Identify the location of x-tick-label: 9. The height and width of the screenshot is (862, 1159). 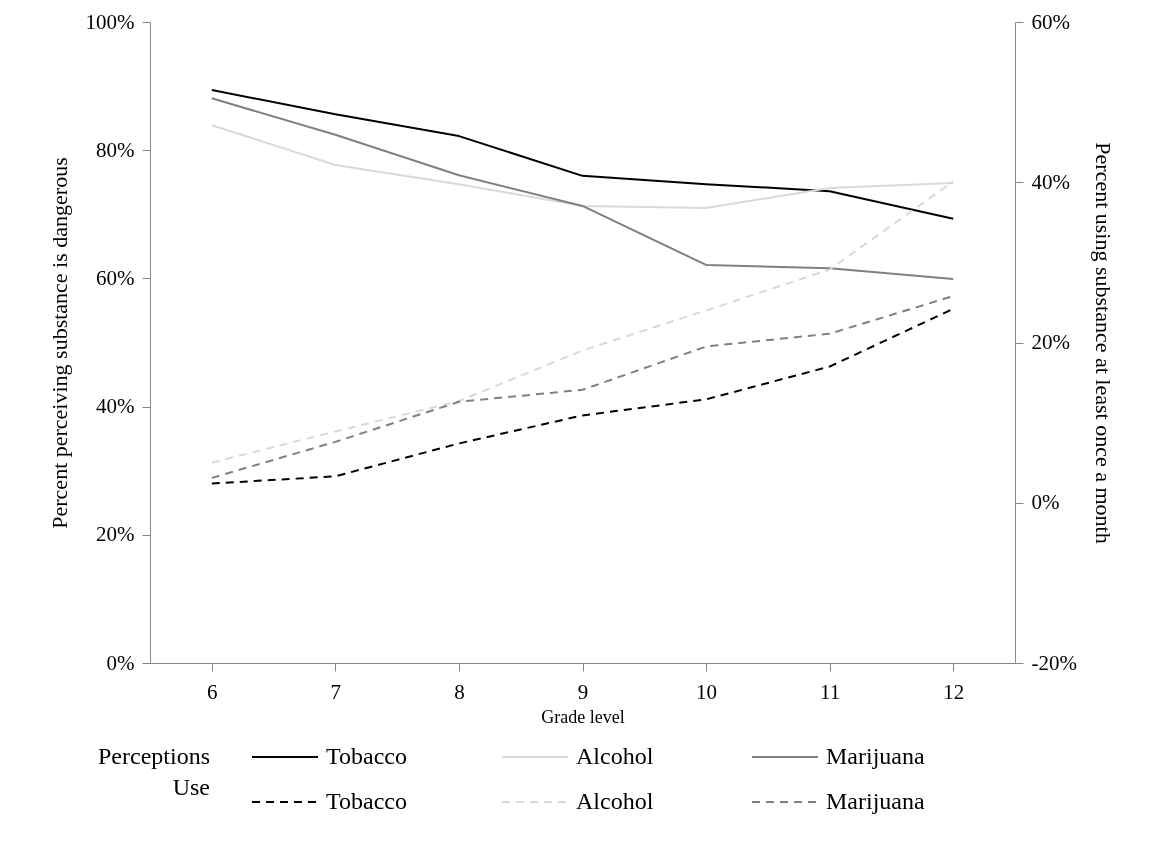
(583, 691).